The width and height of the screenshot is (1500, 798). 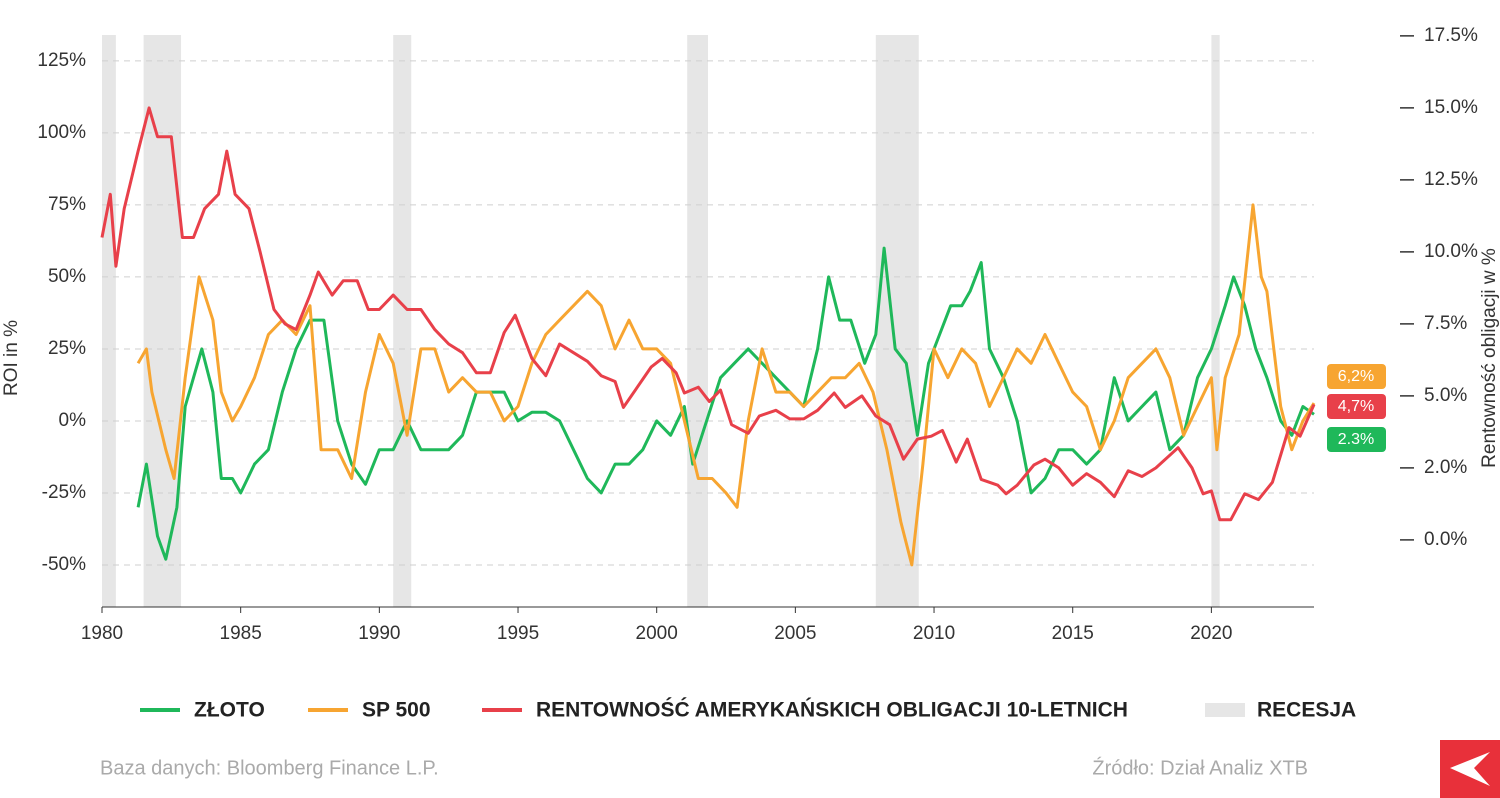 What do you see at coordinates (1451, 35) in the screenshot?
I see `y2-tick-label: 17.5%` at bounding box center [1451, 35].